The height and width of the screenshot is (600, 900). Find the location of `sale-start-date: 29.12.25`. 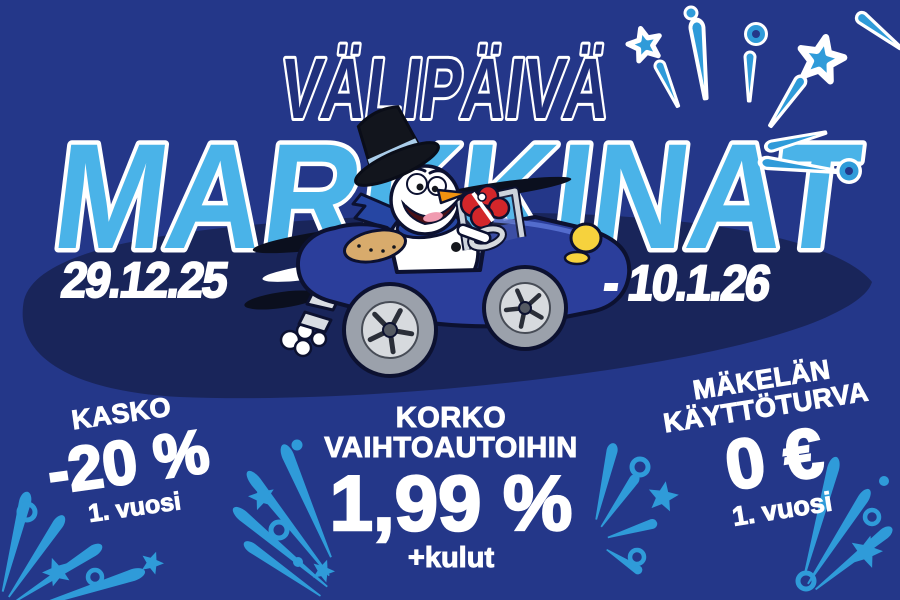

sale-start-date: 29.12.25 is located at coordinates (144, 280).